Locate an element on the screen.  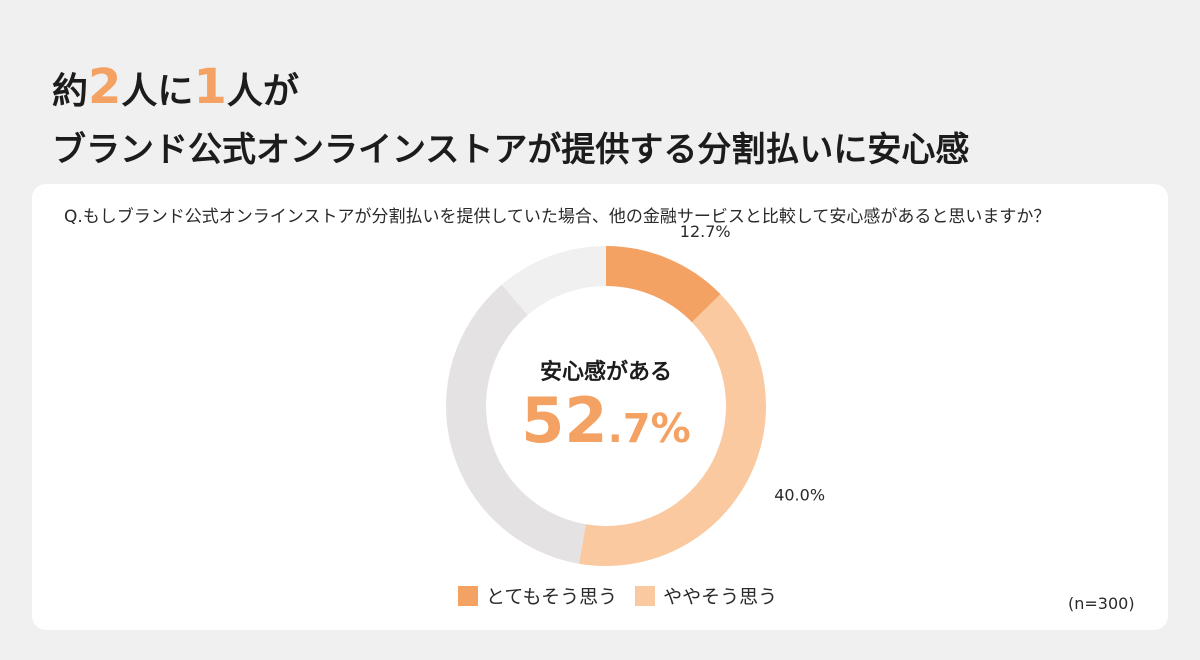
sample-size: (n=300) is located at coordinates (1101, 603).